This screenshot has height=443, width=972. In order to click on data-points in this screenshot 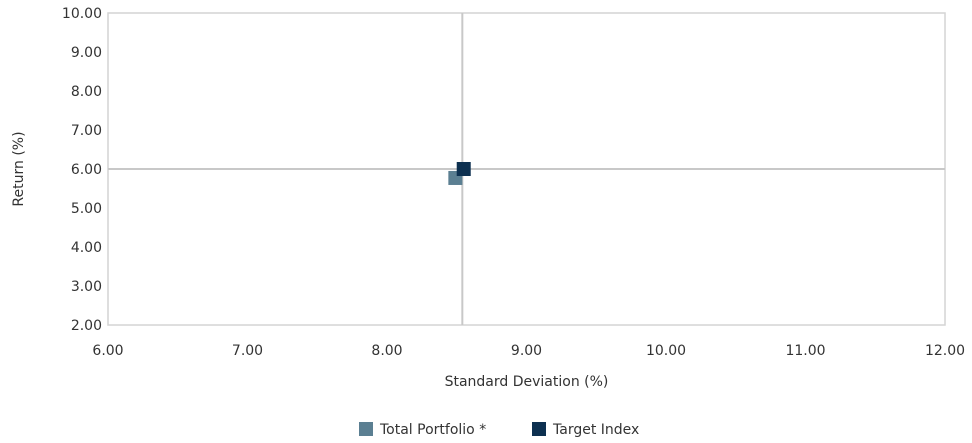, I will do `click(459, 173)`.